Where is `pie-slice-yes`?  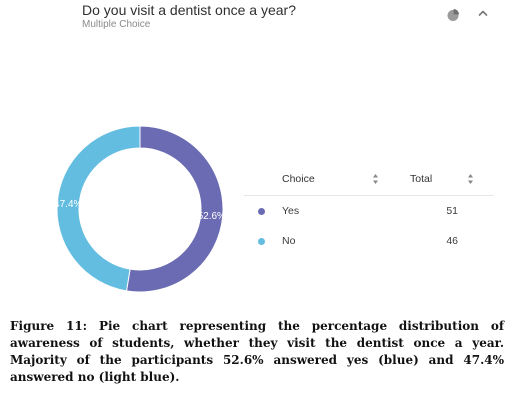 pie-slice-yes is located at coordinates (174, 209).